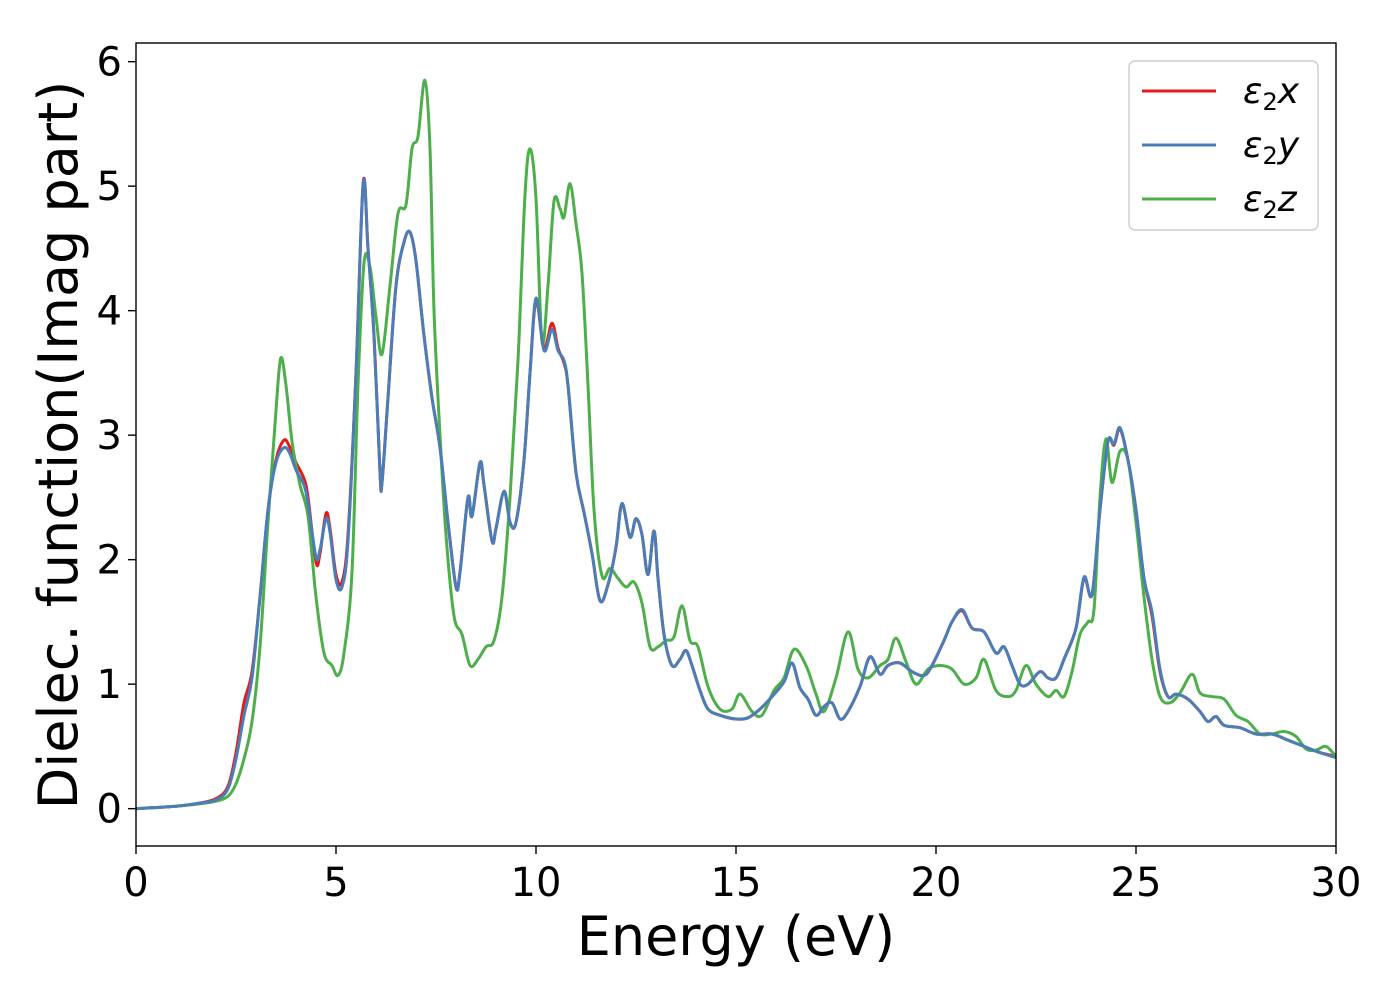  Describe the element at coordinates (936, 883) in the screenshot. I see `x-tick-label: 20` at that location.